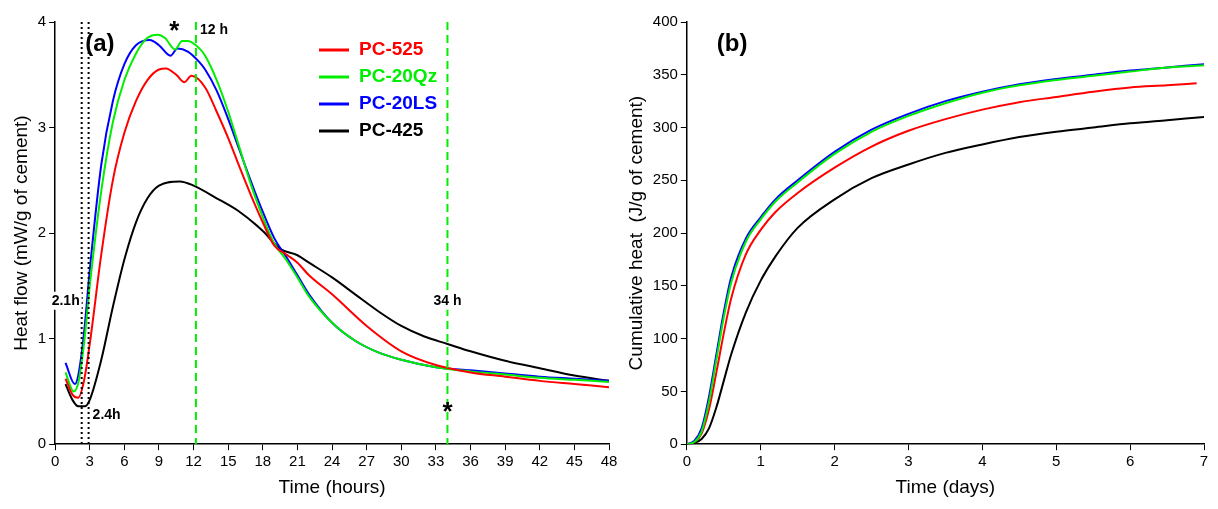 The image size is (1218, 509). I want to click on y-tick-label: 400, so click(665, 21).